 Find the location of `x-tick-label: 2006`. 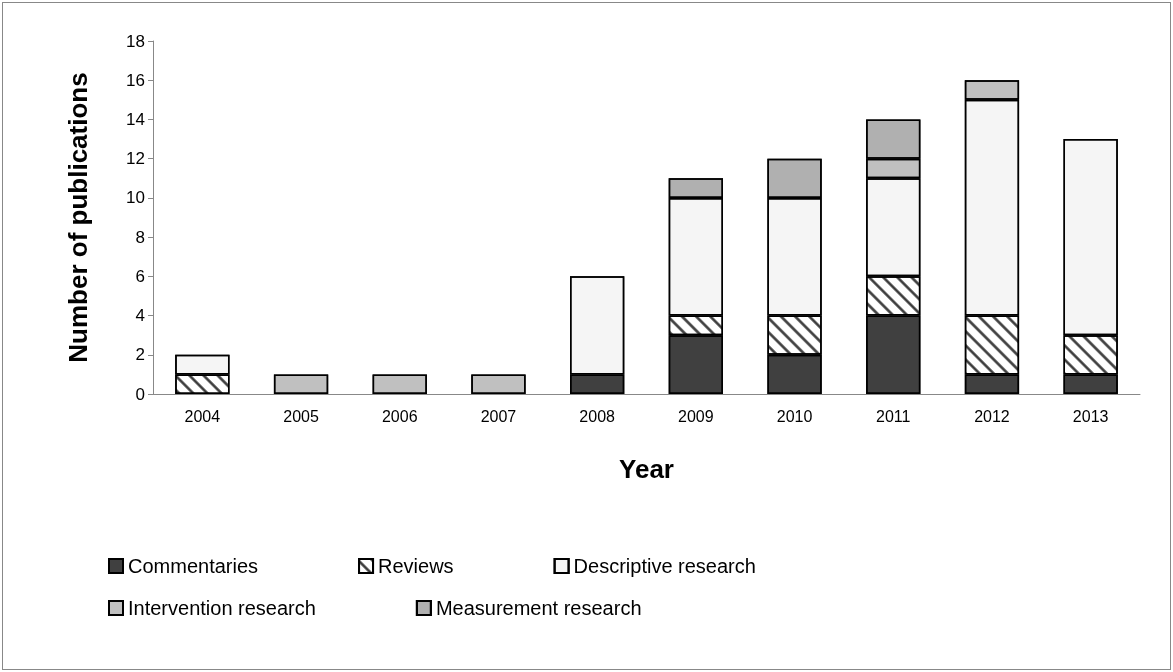

x-tick-label: 2006 is located at coordinates (399, 416).